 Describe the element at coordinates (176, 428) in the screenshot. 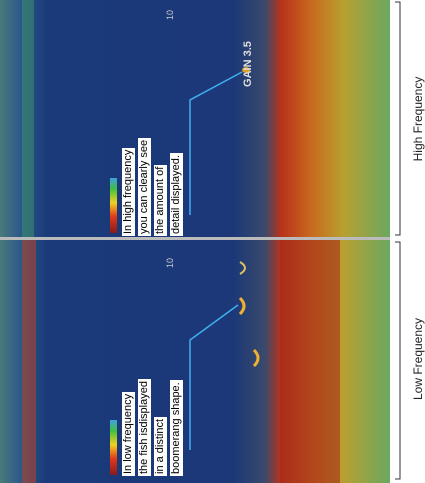

I see `annotation-line: boomerang shape.` at that location.